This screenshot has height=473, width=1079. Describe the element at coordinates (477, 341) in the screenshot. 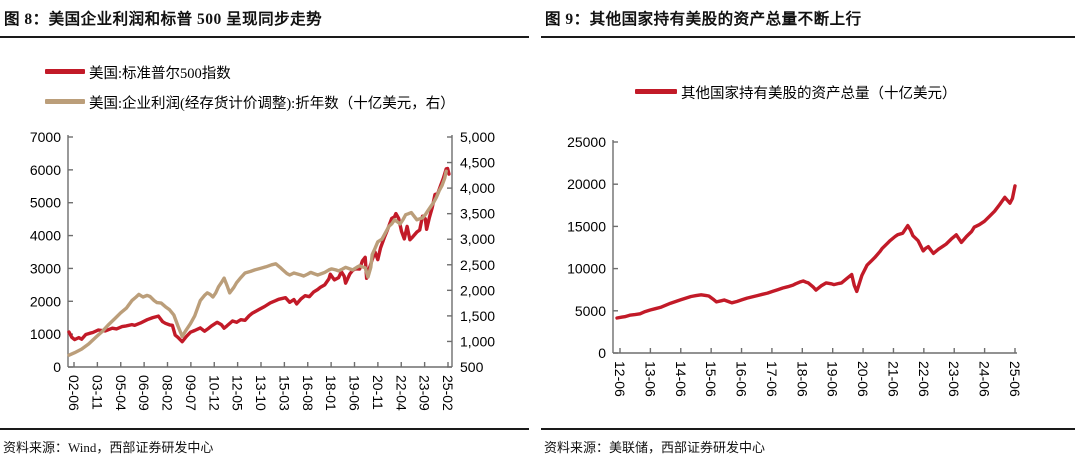

I see `right-axis-tick-label: 1,000` at that location.